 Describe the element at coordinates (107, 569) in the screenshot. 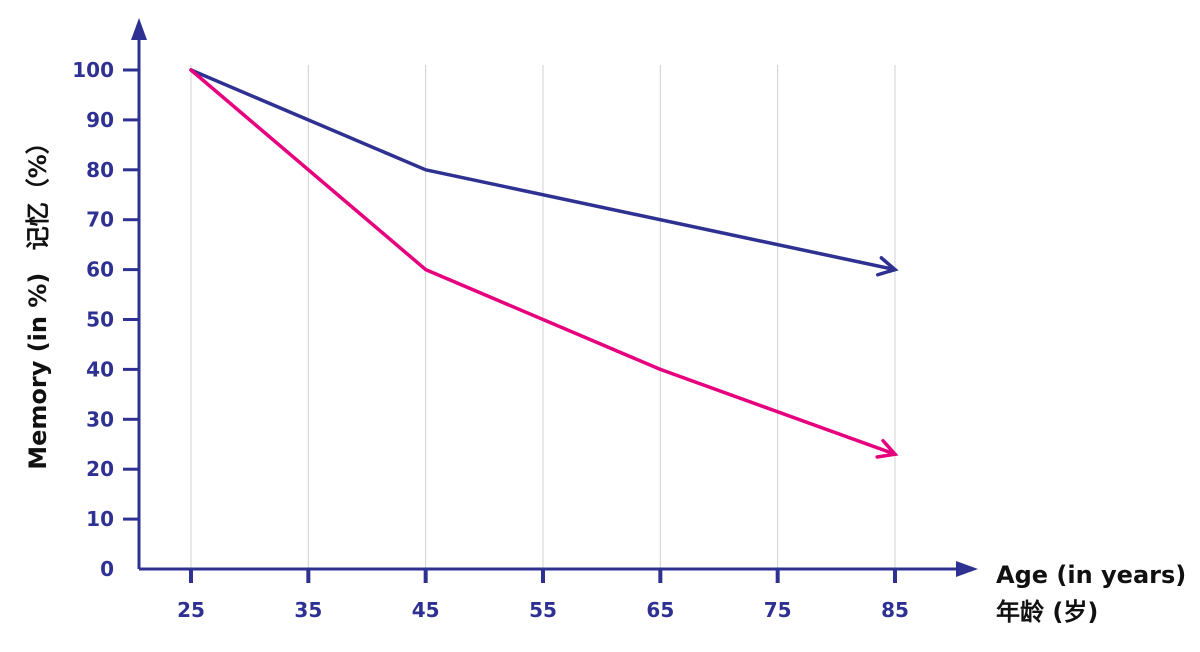

I see `y-tick-label-0: 0` at that location.